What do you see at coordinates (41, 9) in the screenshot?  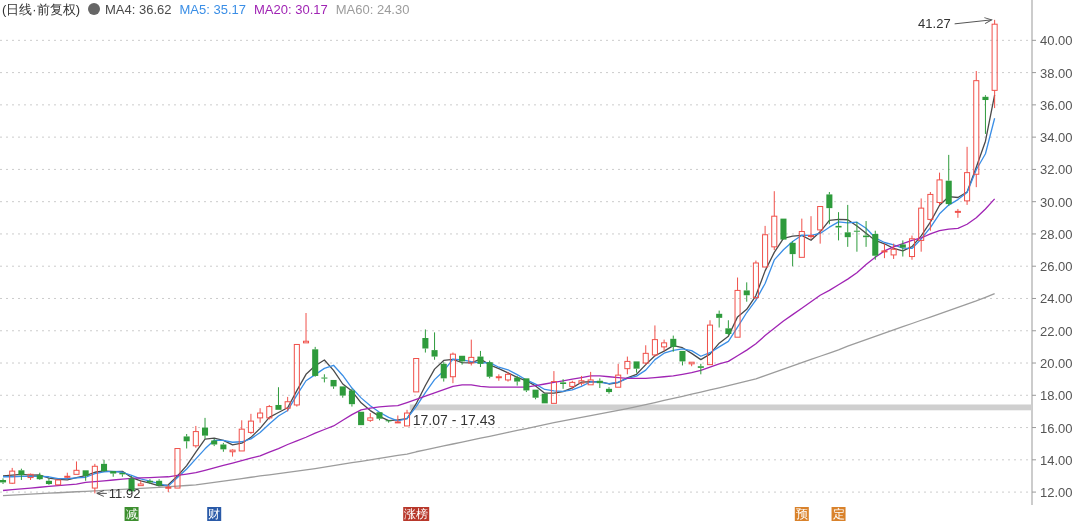 I see `chart-title: (日线·前复权)` at bounding box center [41, 9].